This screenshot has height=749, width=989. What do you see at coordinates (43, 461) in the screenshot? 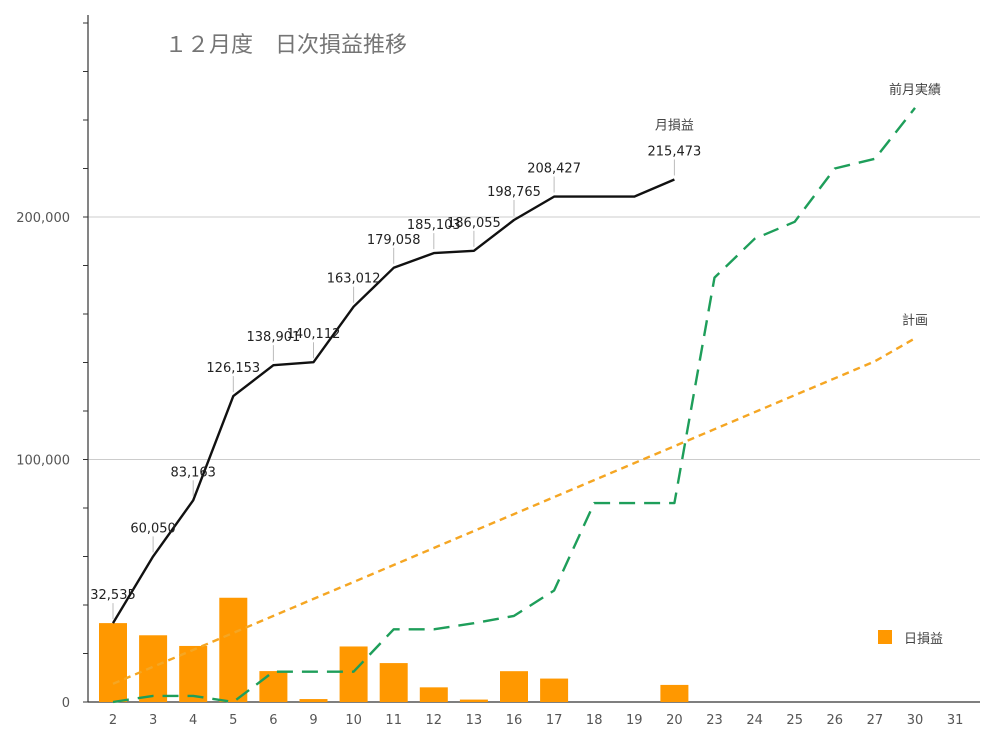
I see `y-tick-label: 100,000` at bounding box center [43, 461].